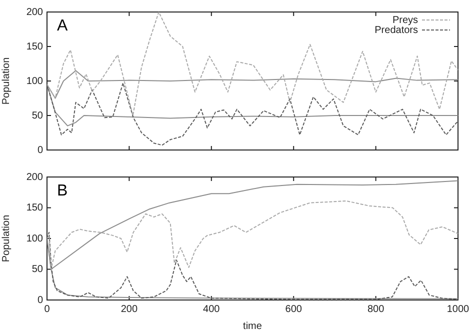 The height and width of the screenshot is (332, 474). Describe the element at coordinates (211, 309) in the screenshot. I see `x-tick-label: 400` at that location.